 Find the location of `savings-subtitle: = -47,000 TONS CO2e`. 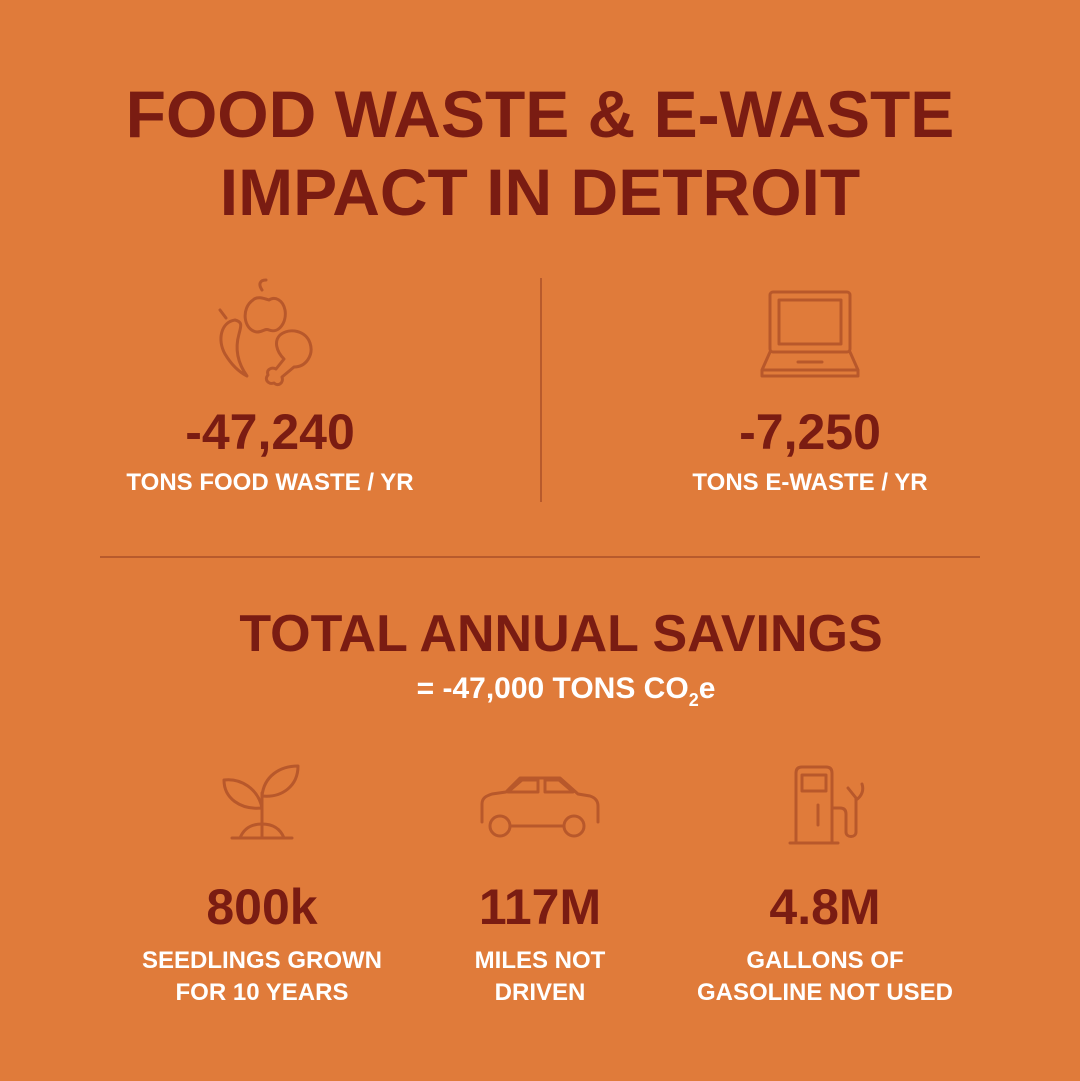

savings-subtitle: = -47,000 TONS CO2e is located at coordinates (566, 691).